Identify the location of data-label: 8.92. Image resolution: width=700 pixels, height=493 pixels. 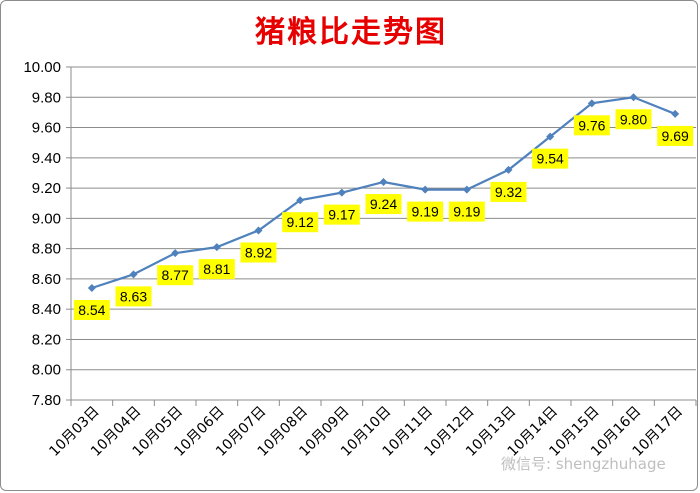
(258, 252).